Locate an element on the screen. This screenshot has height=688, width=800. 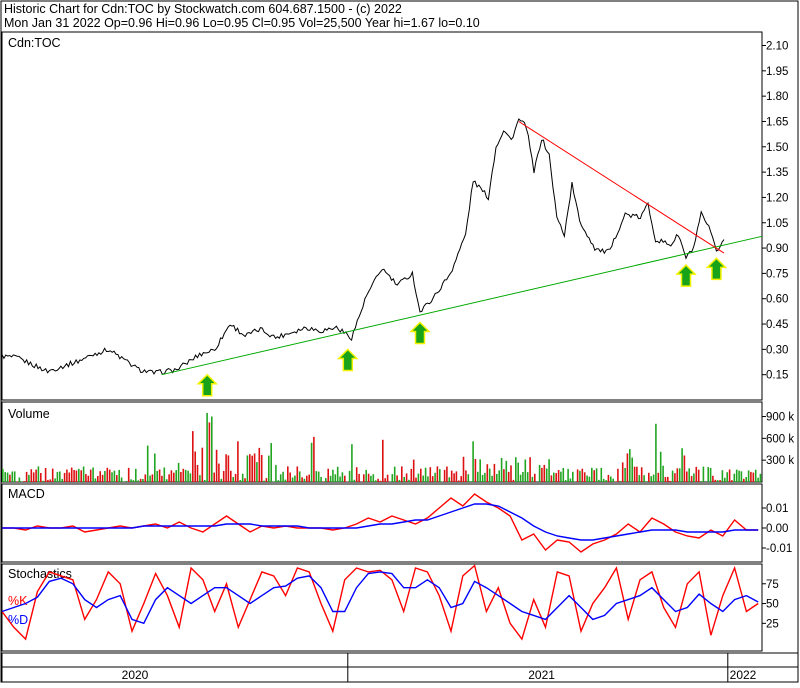
macd-panel-title: MACD is located at coordinates (26, 494).